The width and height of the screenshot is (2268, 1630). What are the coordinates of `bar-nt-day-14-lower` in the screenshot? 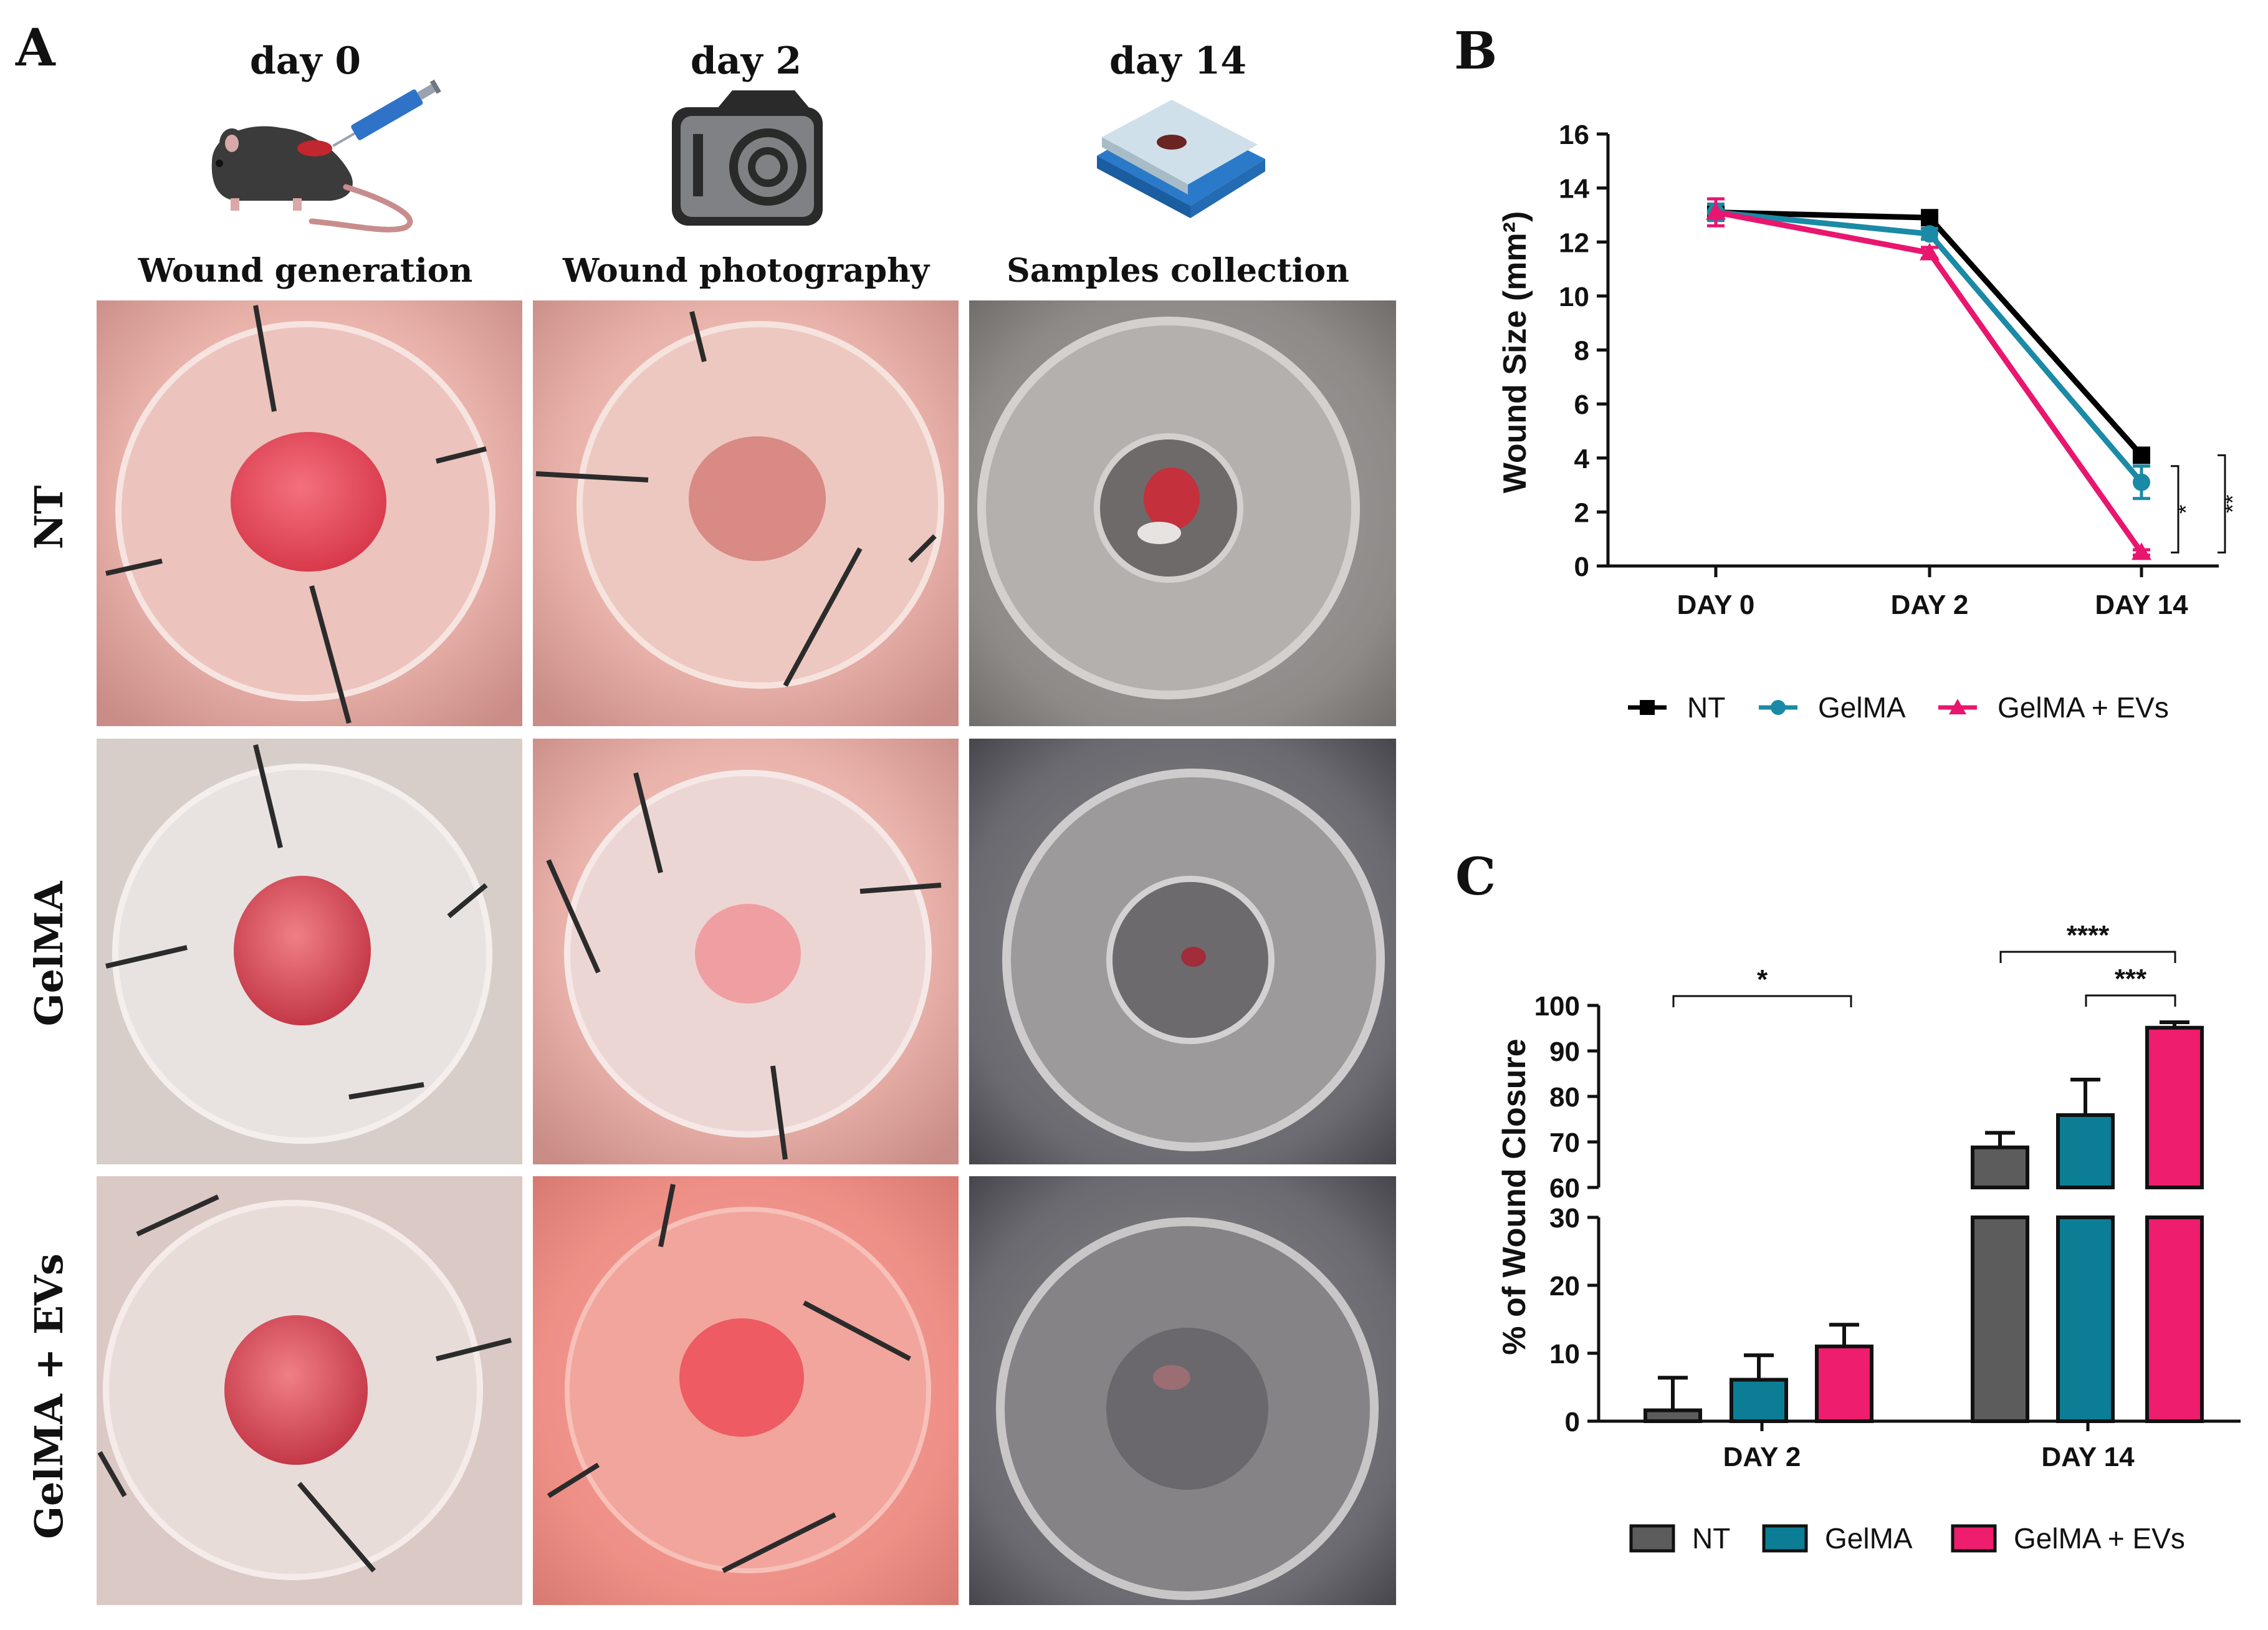 It's located at (2000, 1319).